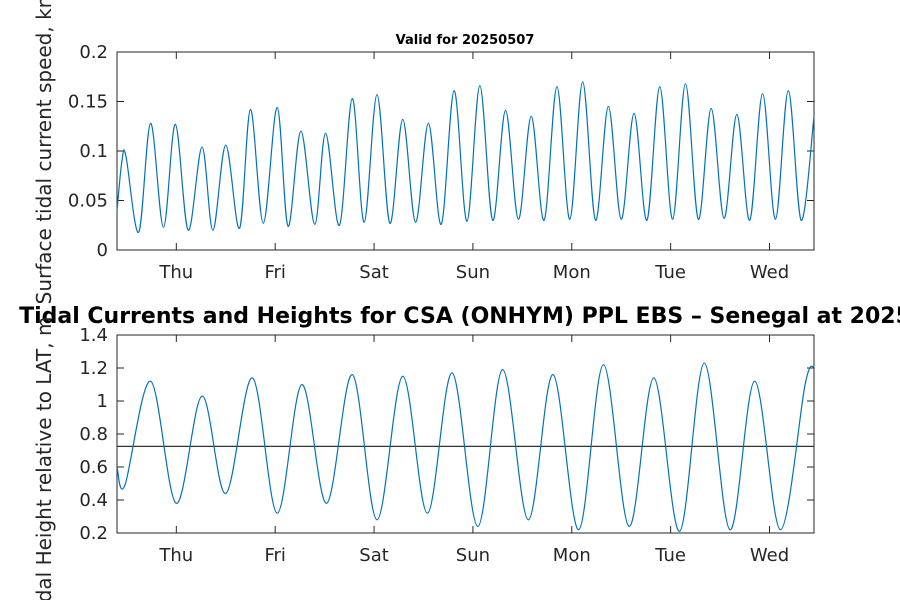  What do you see at coordinates (102, 401) in the screenshot?
I see `y-tick-label: 1` at bounding box center [102, 401].